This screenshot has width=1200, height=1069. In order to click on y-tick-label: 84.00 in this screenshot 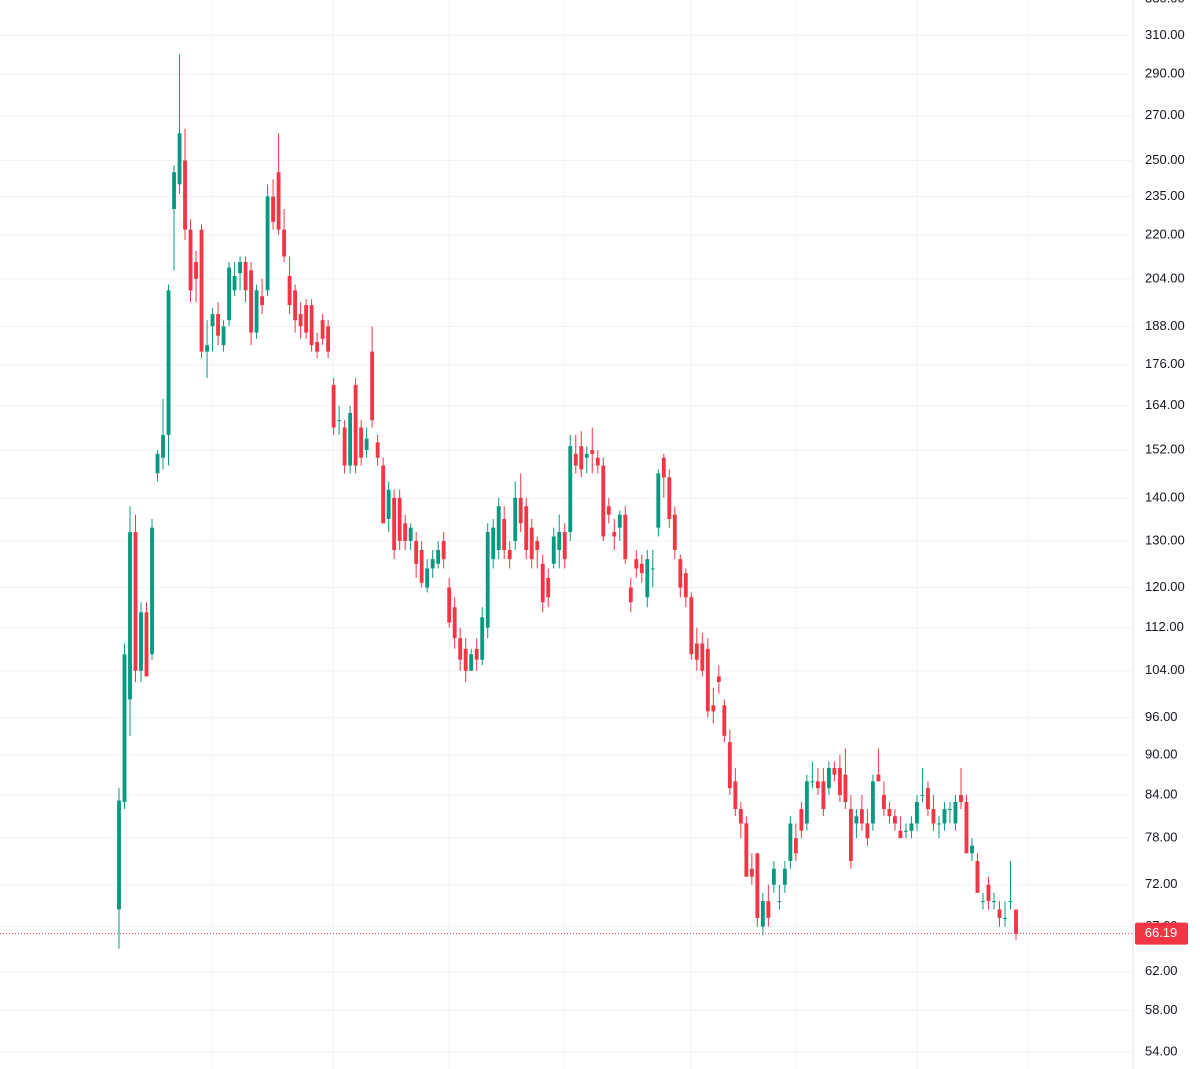, I will do `click(1161, 793)`.